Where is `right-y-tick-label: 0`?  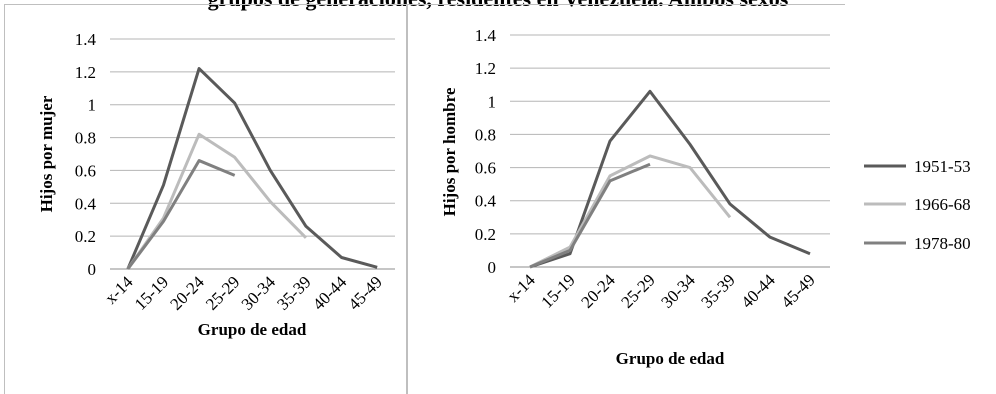 right-y-tick-label: 0 is located at coordinates (492, 267).